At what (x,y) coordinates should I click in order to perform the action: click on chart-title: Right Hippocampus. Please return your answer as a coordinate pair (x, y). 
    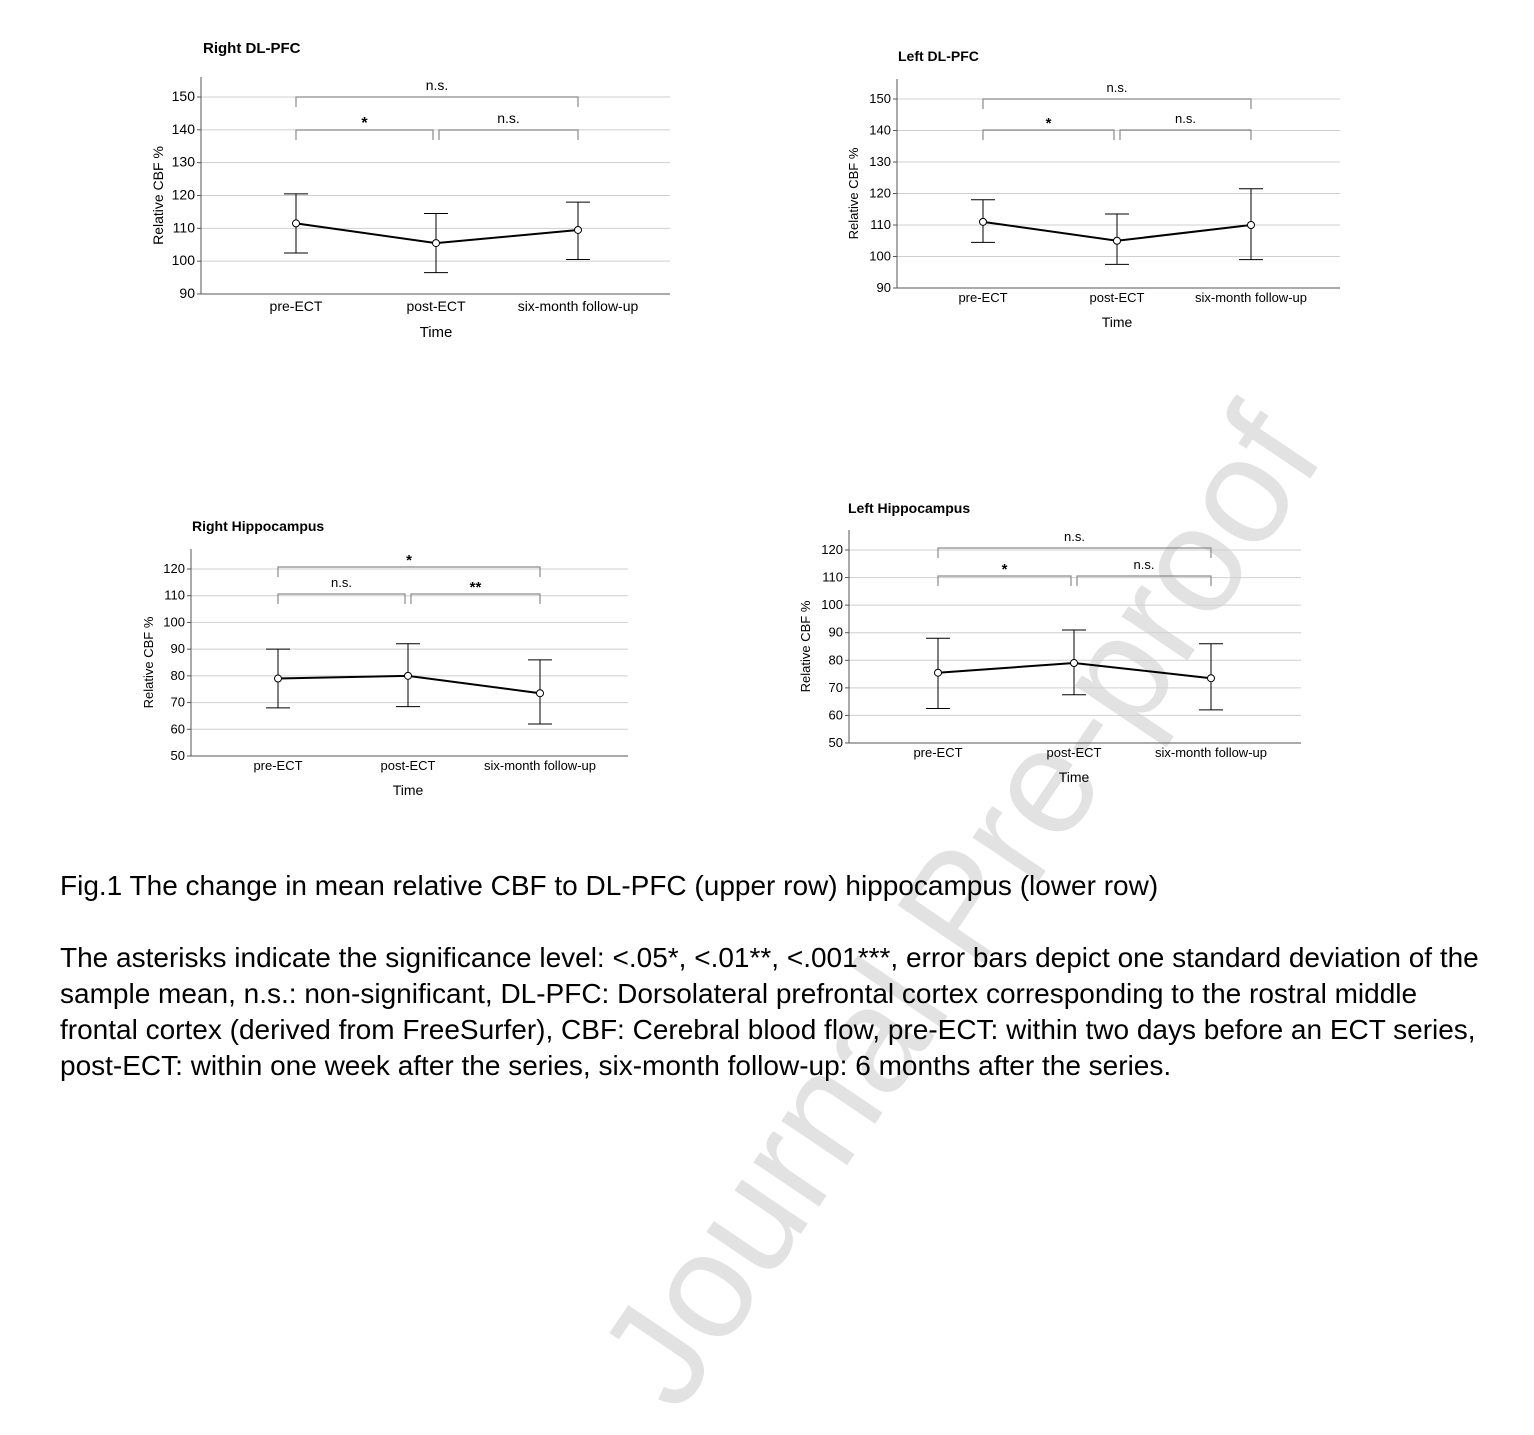
    Looking at the image, I should click on (258, 526).